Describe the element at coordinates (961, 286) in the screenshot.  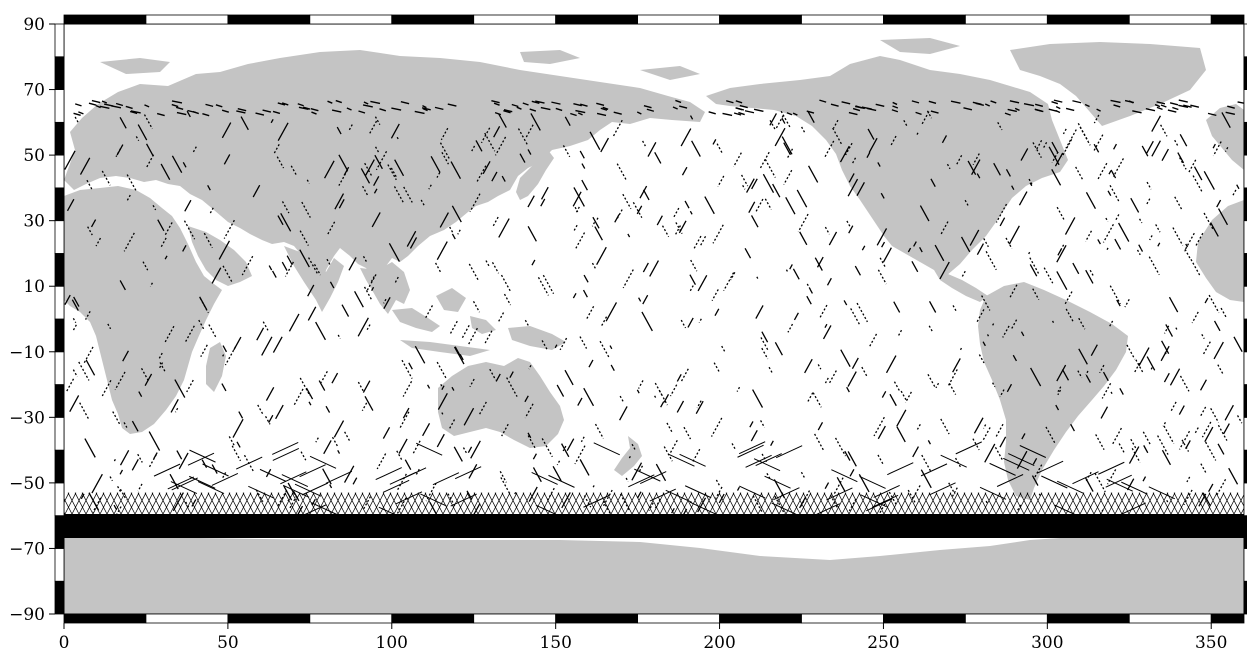
I see `land-central-america` at that location.